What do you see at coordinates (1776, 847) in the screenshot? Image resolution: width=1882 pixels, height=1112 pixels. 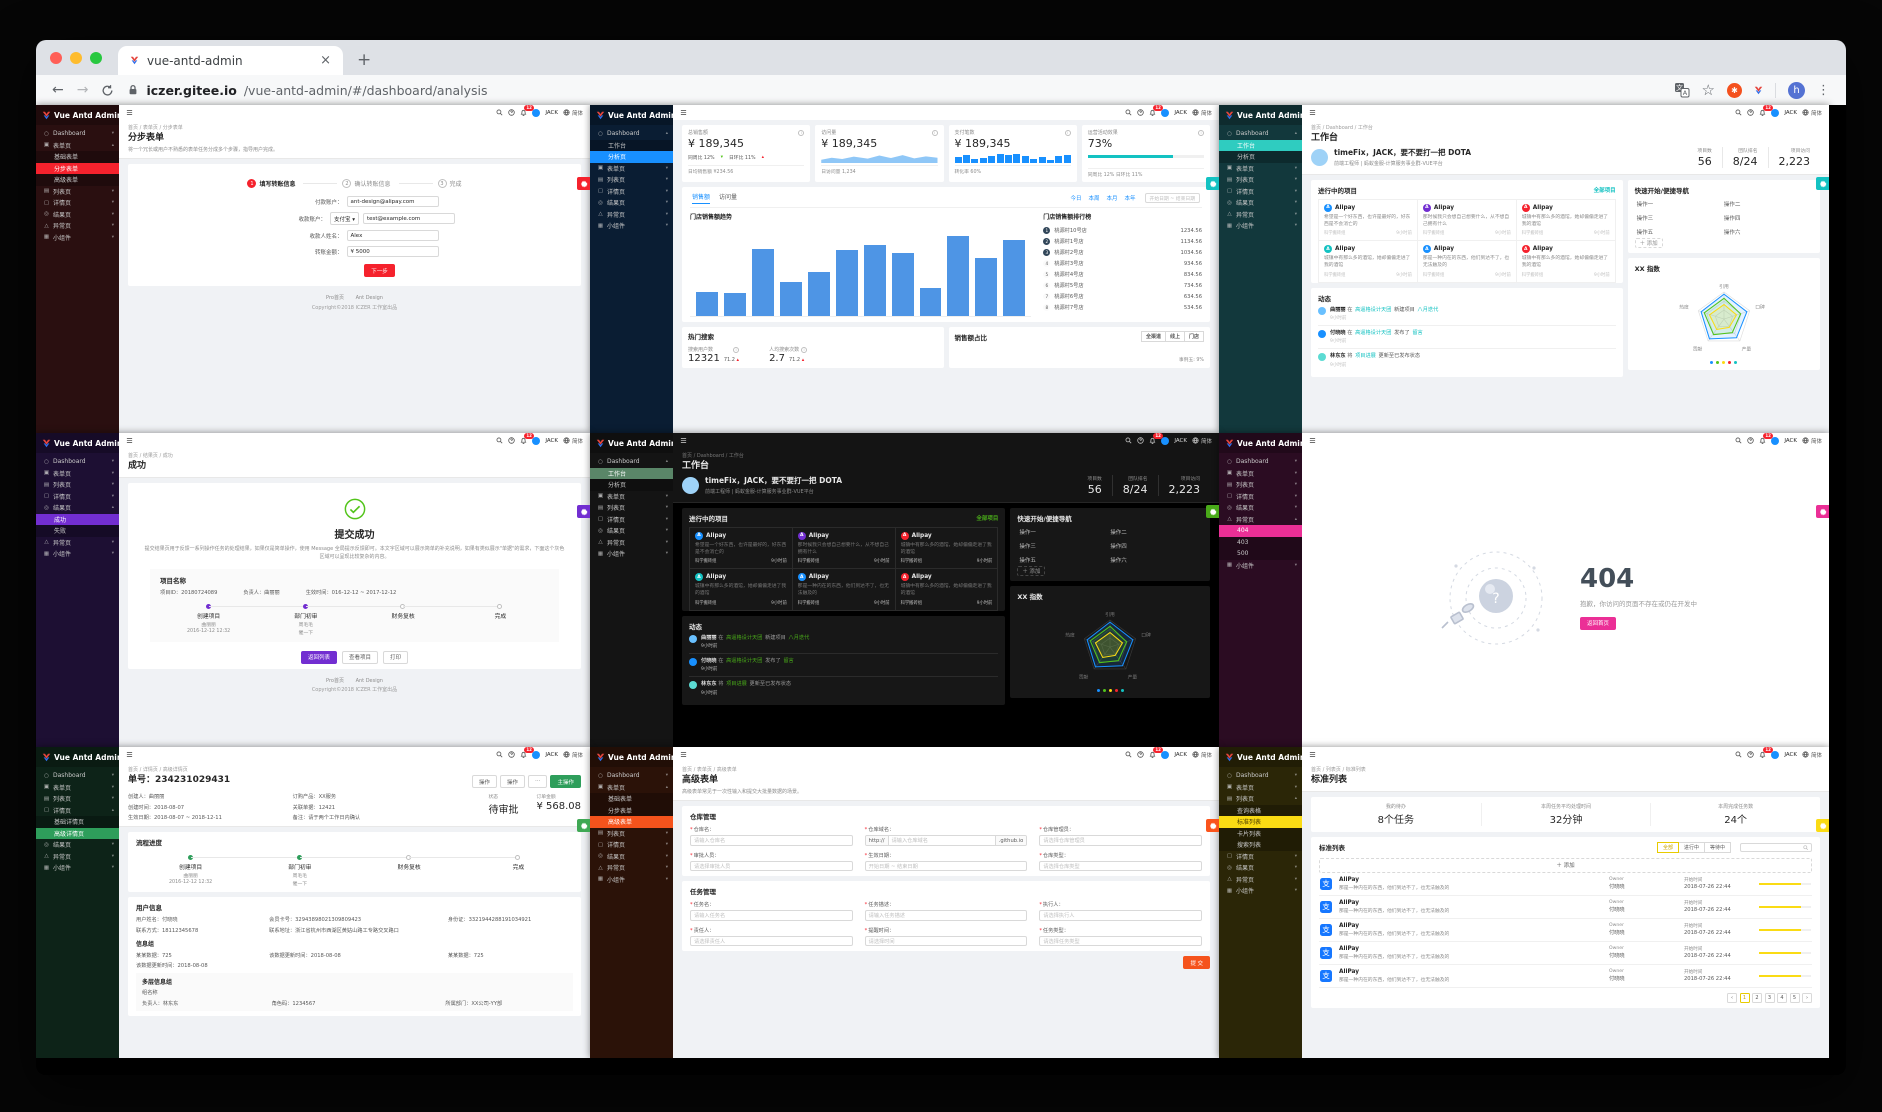 I see `list-search-input` at bounding box center [1776, 847].